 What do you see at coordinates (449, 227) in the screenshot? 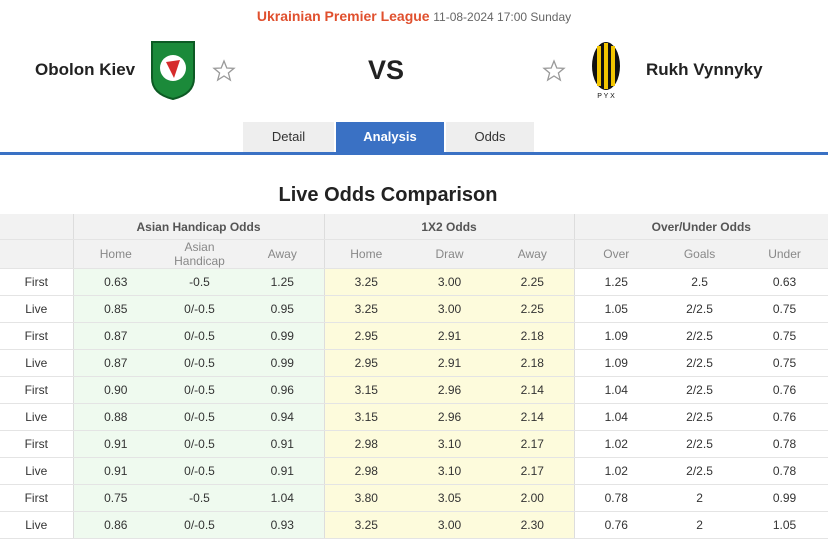
I see `group-header: 1X2 Odds` at bounding box center [449, 227].